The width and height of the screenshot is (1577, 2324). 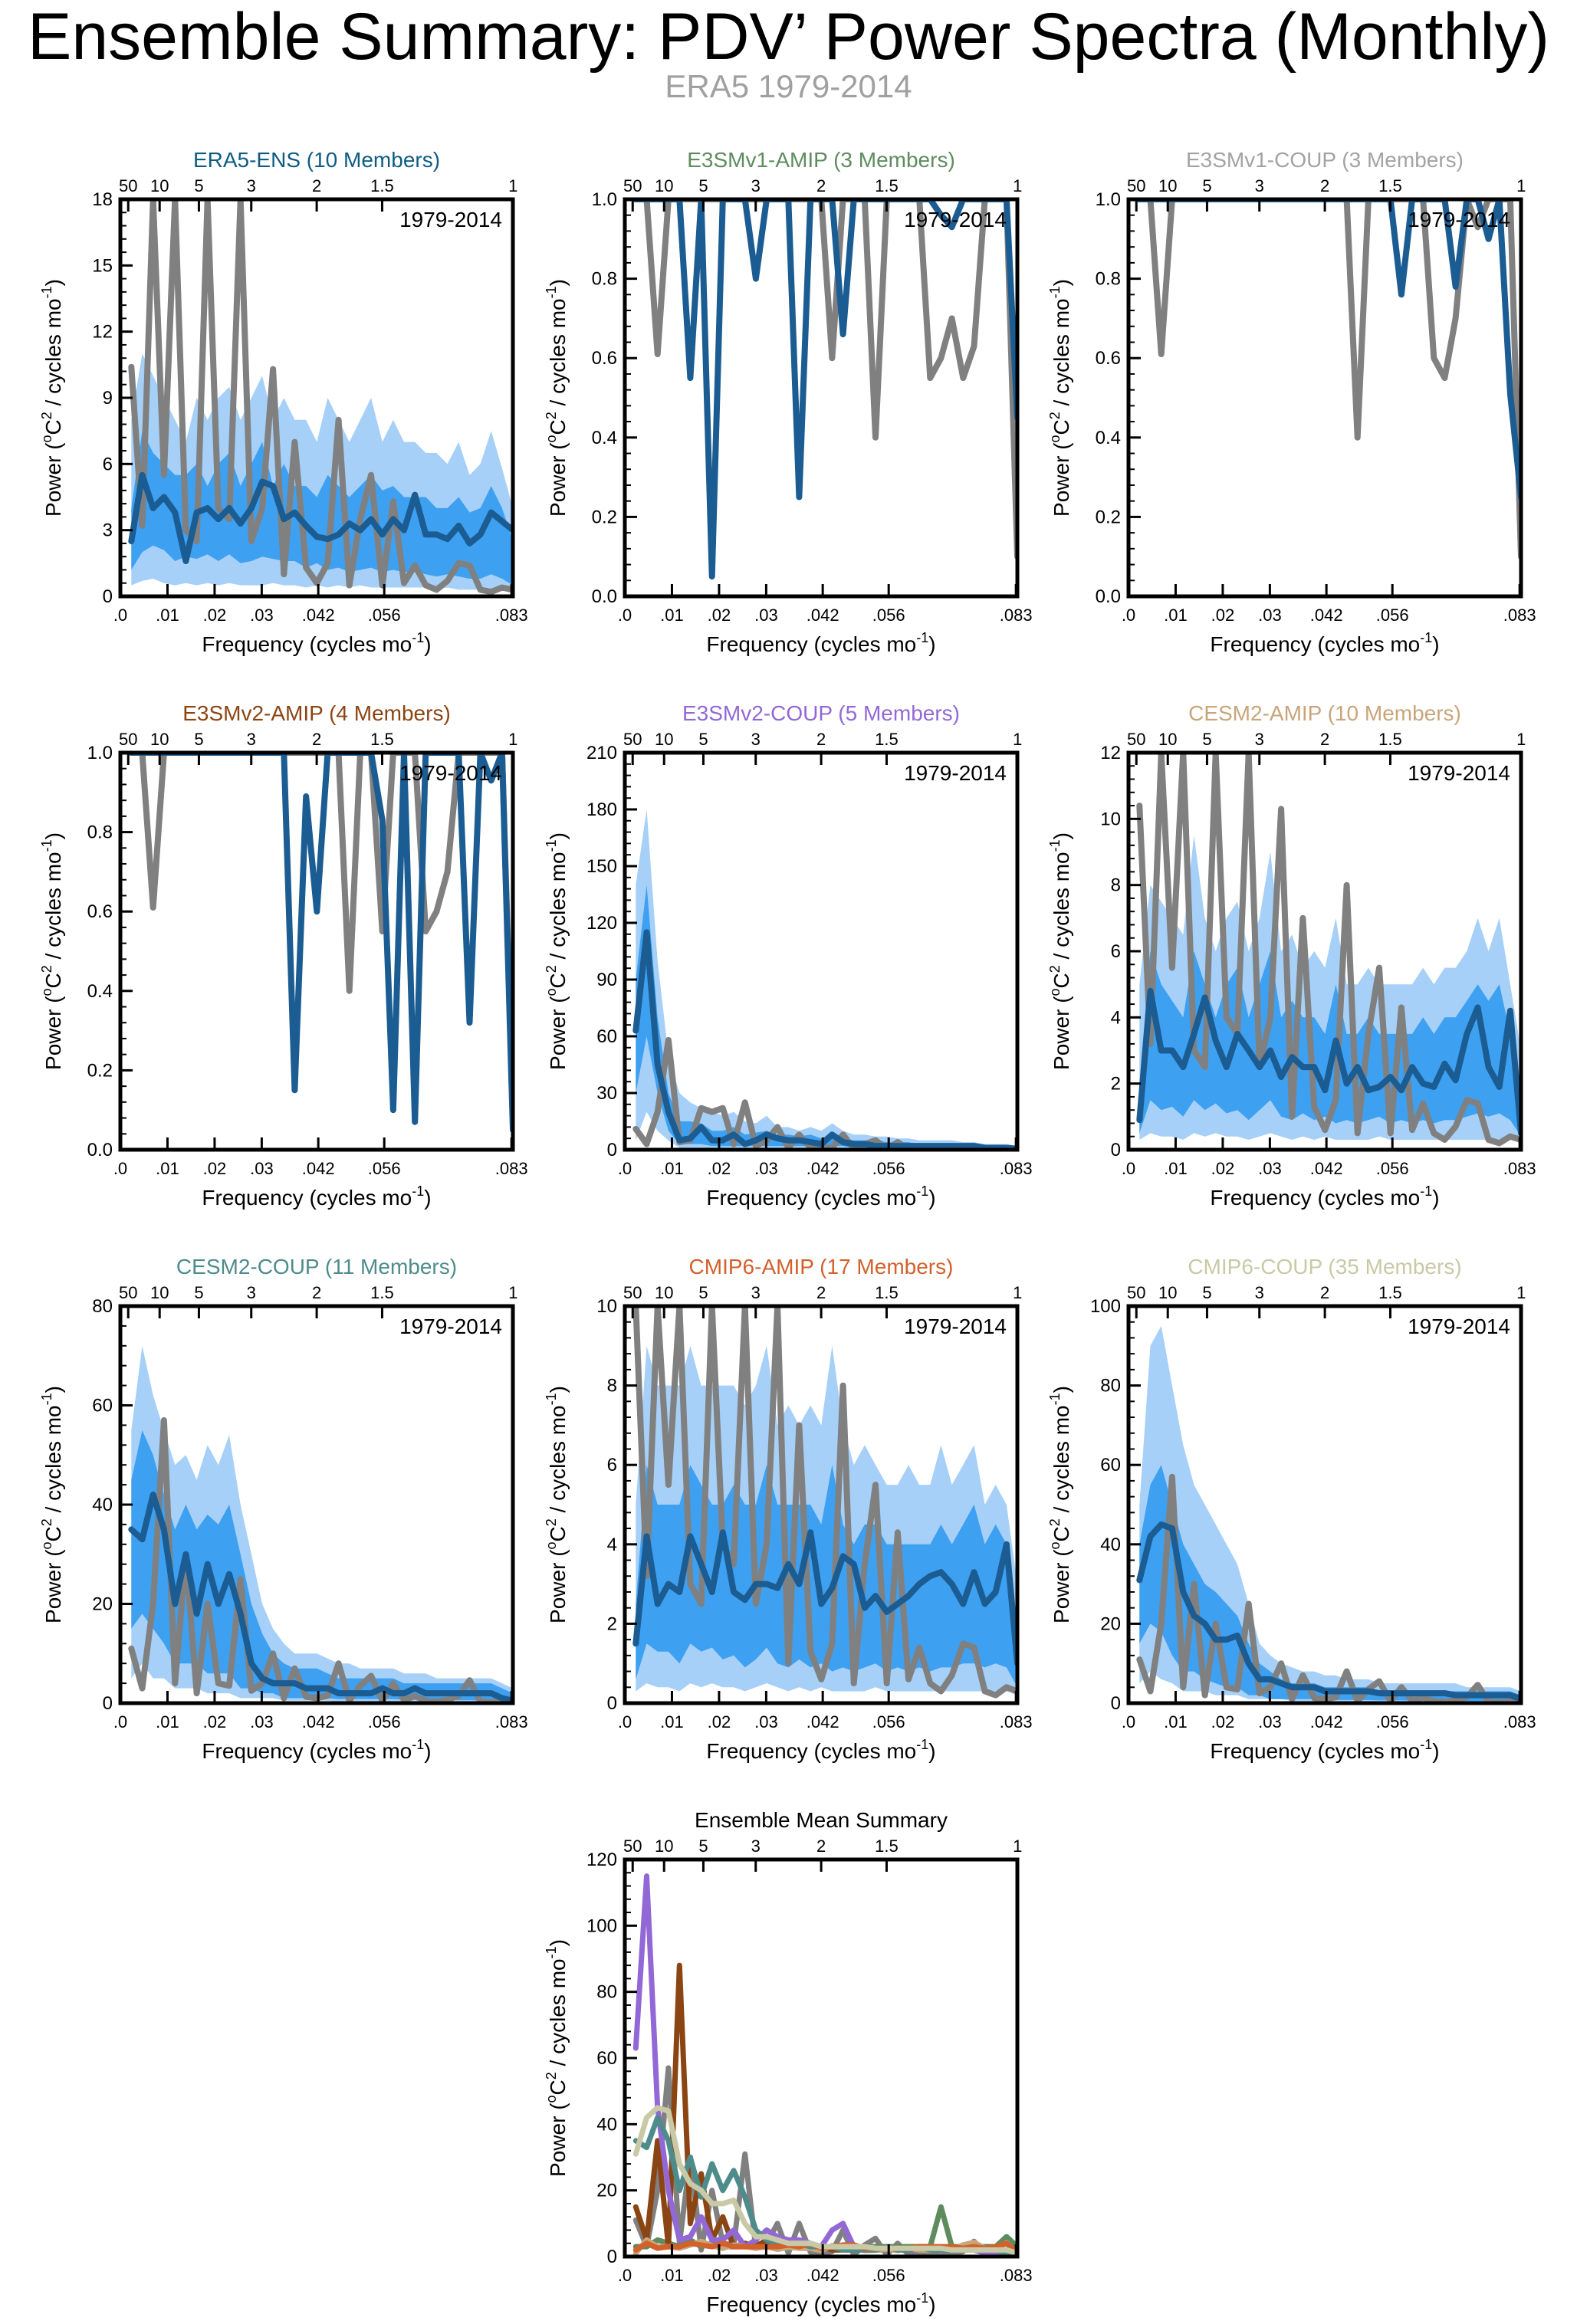 I want to click on spread-band-outer, so click(x=1330, y=1514).